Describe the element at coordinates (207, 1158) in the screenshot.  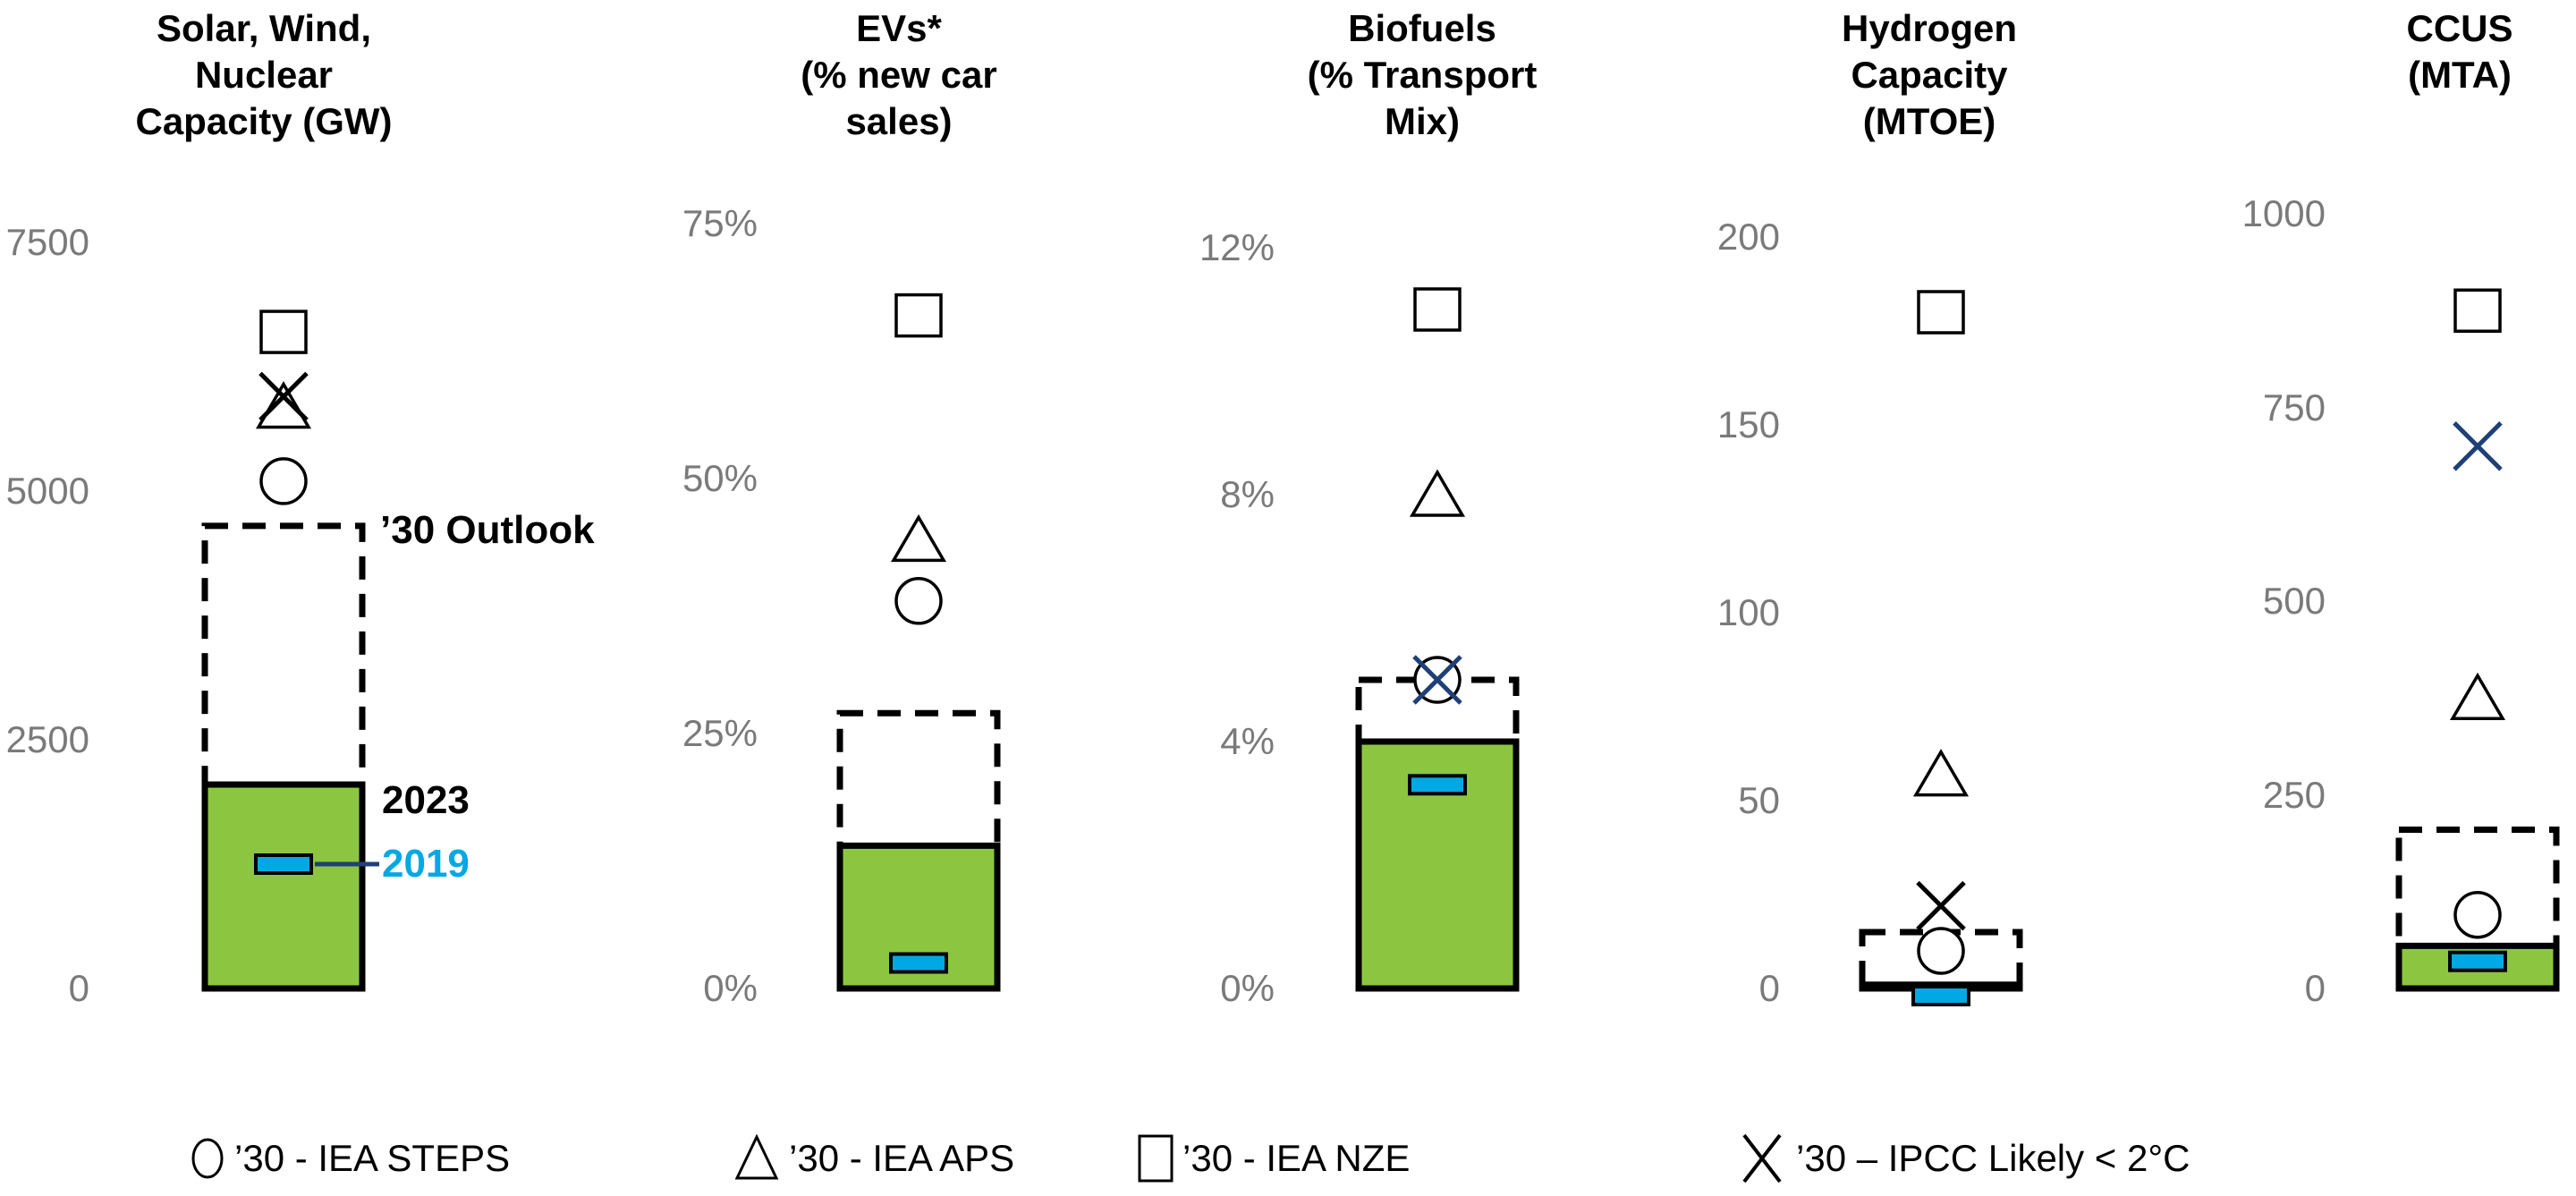
I see `circle-icon` at that location.